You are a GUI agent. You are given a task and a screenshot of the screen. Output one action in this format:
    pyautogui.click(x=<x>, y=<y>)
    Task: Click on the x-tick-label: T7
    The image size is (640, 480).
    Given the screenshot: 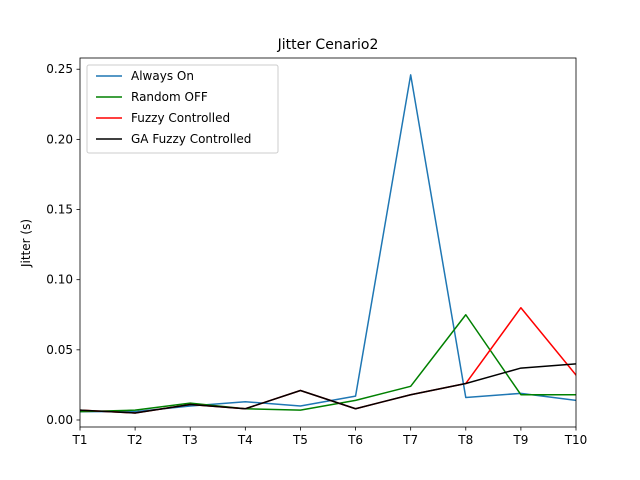 What is the action you would take?
    pyautogui.click(x=410, y=440)
    